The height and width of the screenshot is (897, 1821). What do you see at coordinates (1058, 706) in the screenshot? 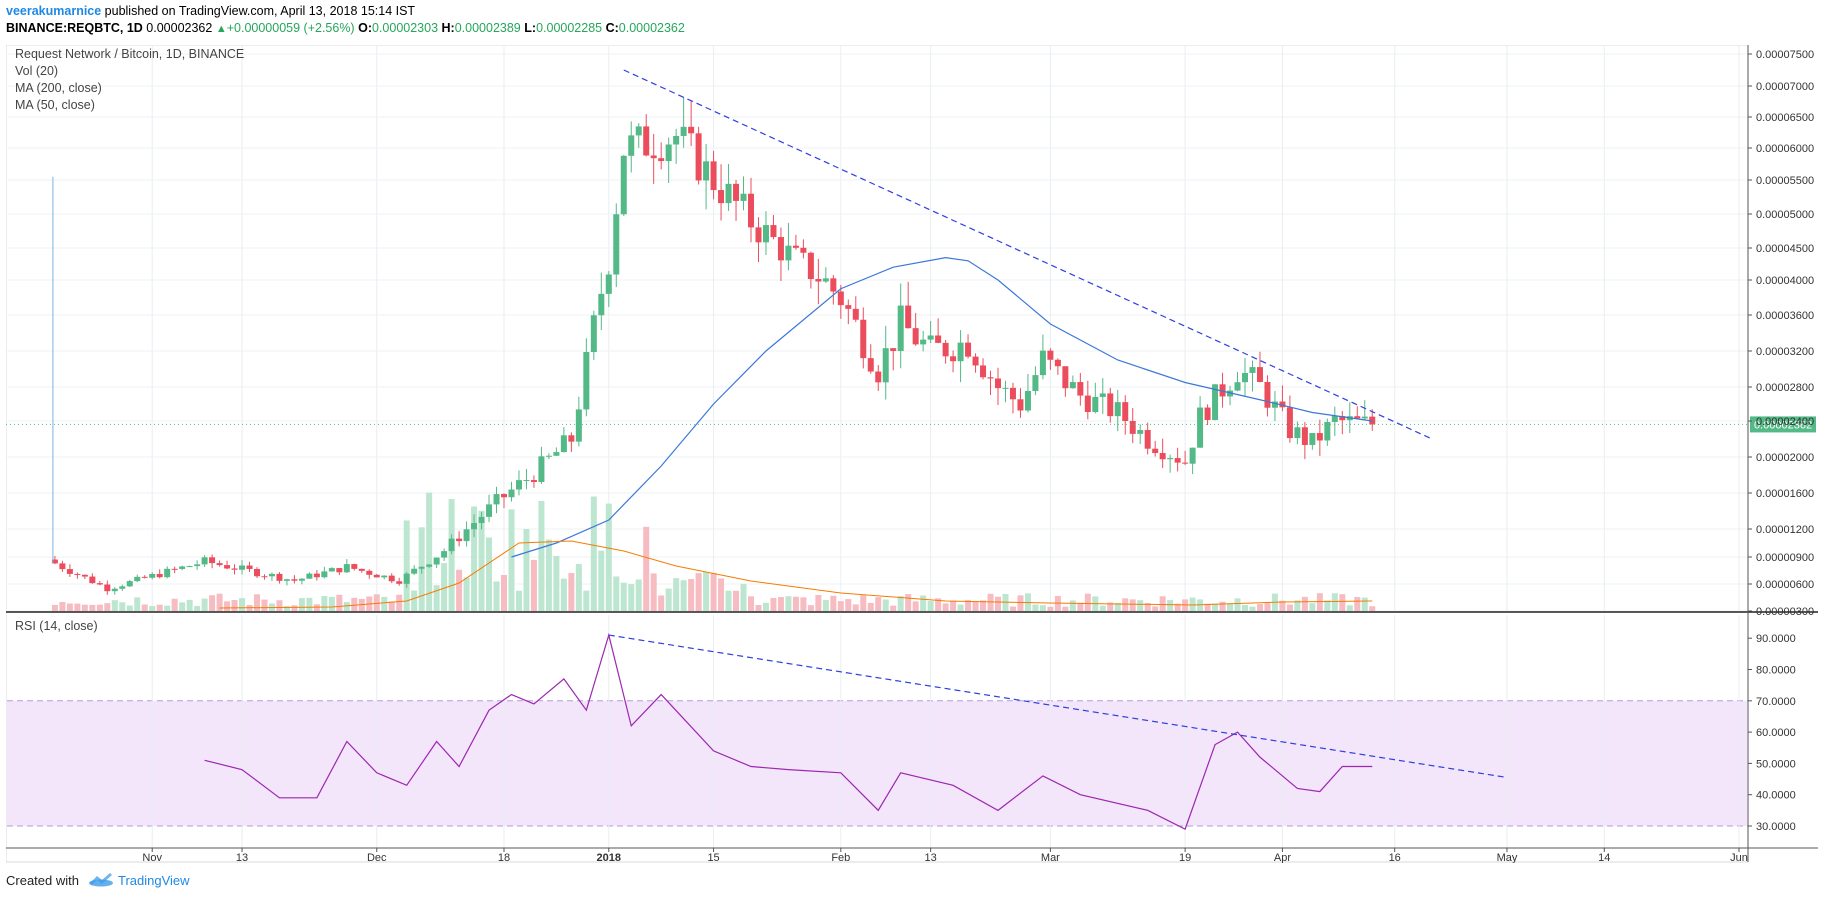
I see `rsi-trendline` at bounding box center [1058, 706].